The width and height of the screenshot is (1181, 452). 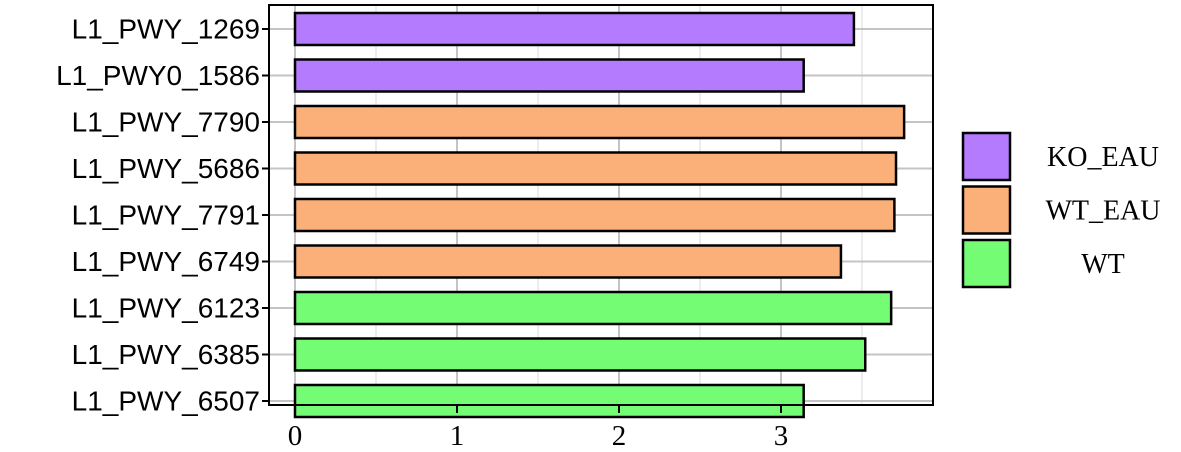 I want to click on y-tick-label: L1_PWY_1269, so click(x=166, y=29).